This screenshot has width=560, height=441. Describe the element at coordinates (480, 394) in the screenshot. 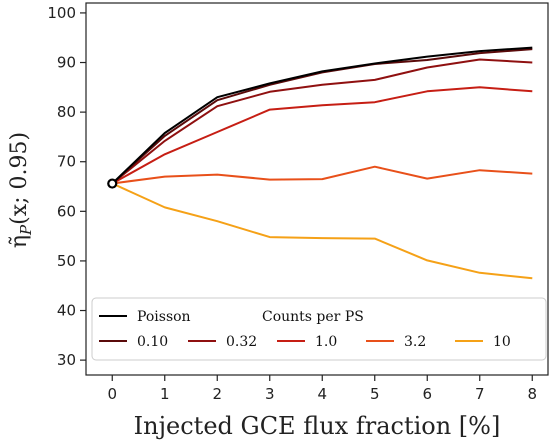

I see `x-tick-label: 7` at that location.